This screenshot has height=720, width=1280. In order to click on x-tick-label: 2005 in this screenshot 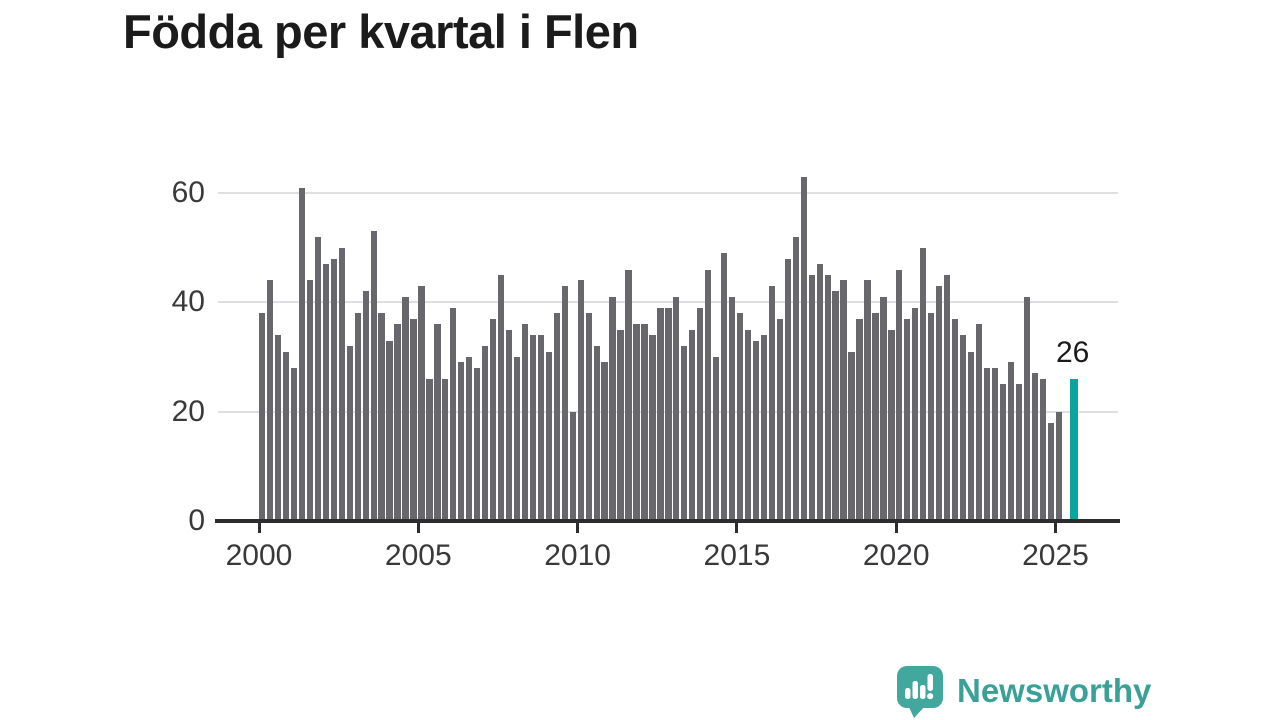, I will do `click(418, 555)`.